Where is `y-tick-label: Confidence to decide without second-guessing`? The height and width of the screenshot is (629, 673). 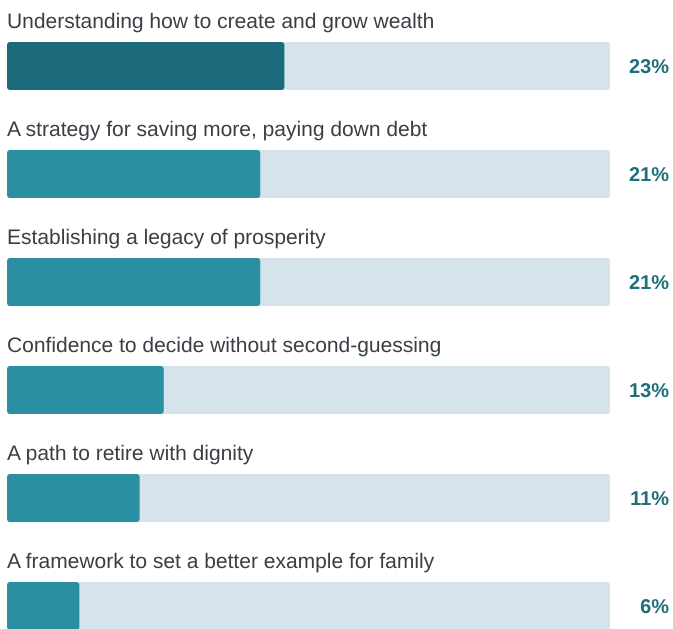
y-tick-label: Confidence to decide without second-guessing is located at coordinates (224, 345).